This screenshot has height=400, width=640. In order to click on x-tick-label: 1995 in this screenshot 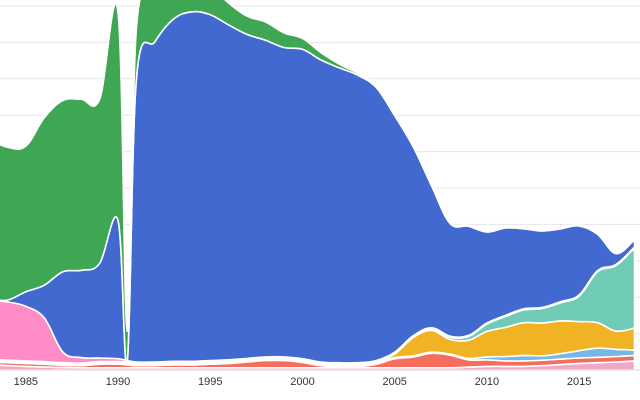, I will do `click(210, 382)`.